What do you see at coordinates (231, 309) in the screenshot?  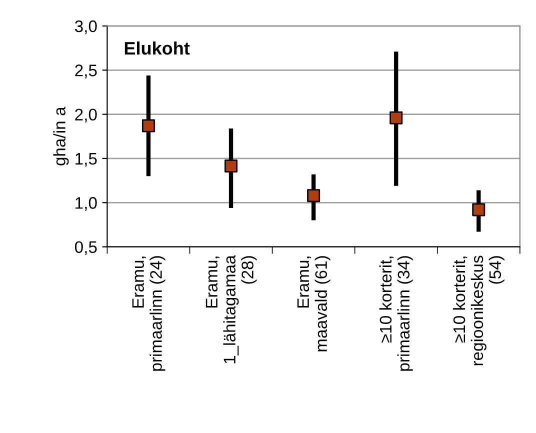 I see `x-tick-label: Eramu, 1_lähitagamaa (28)` at bounding box center [231, 309].